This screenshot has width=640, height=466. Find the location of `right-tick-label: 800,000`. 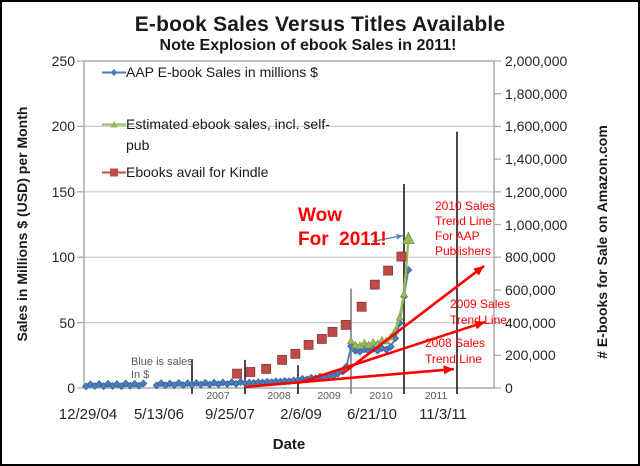

right-tick-label: 800,000 is located at coordinates (530, 257).